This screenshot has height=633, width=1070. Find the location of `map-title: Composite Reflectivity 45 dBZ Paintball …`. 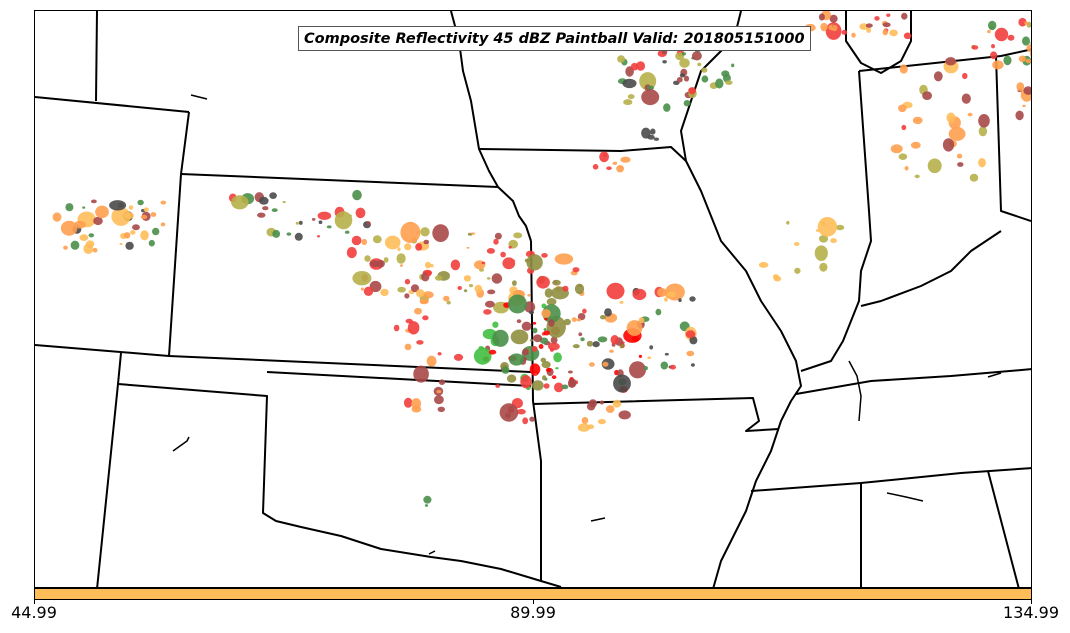

map-title: Composite Reflectivity 45 dBZ Paintball … is located at coordinates (554, 38).